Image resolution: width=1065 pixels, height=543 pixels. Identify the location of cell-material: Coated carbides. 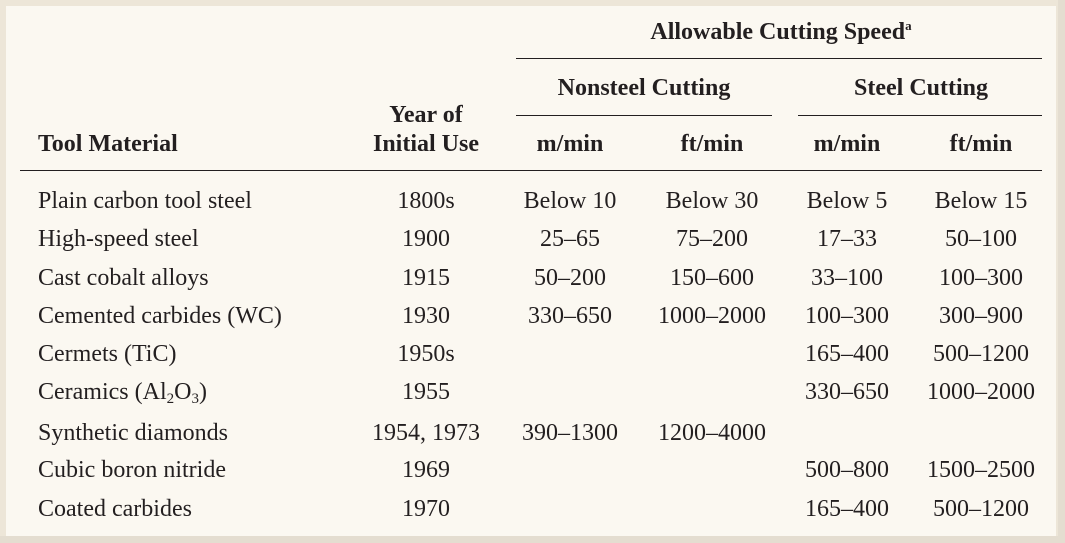
(115, 509).